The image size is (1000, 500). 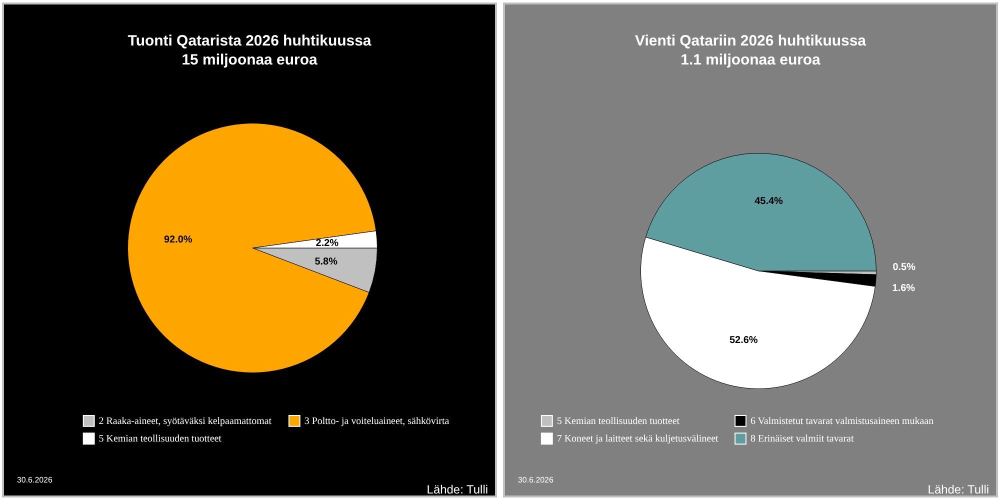 What do you see at coordinates (377, 421) in the screenshot?
I see `legend-label: 3 Poltto- ja voiteluaineet, sähkövirta` at bounding box center [377, 421].